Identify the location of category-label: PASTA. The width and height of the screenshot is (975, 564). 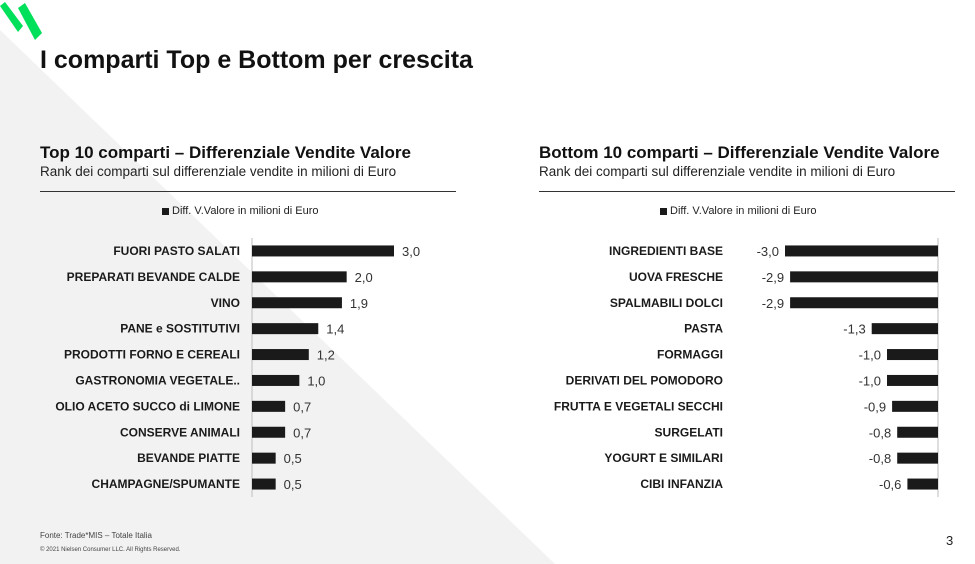
(703, 329).